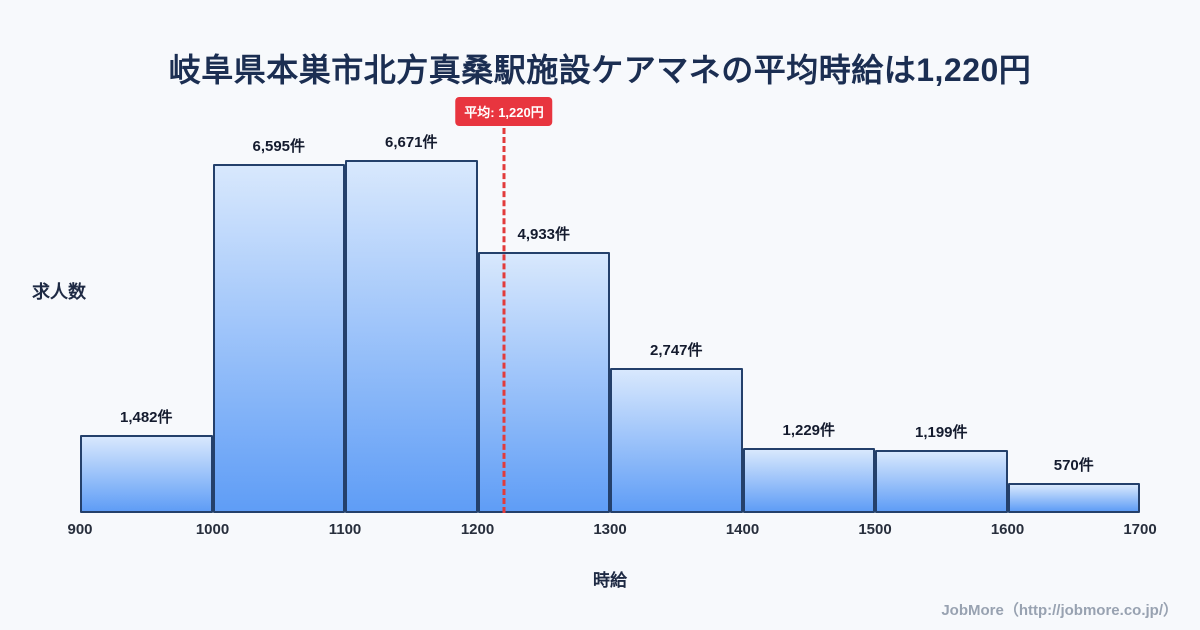 Image resolution: width=1200 pixels, height=630 pixels. I want to click on x-tick: 900, so click(80, 529).